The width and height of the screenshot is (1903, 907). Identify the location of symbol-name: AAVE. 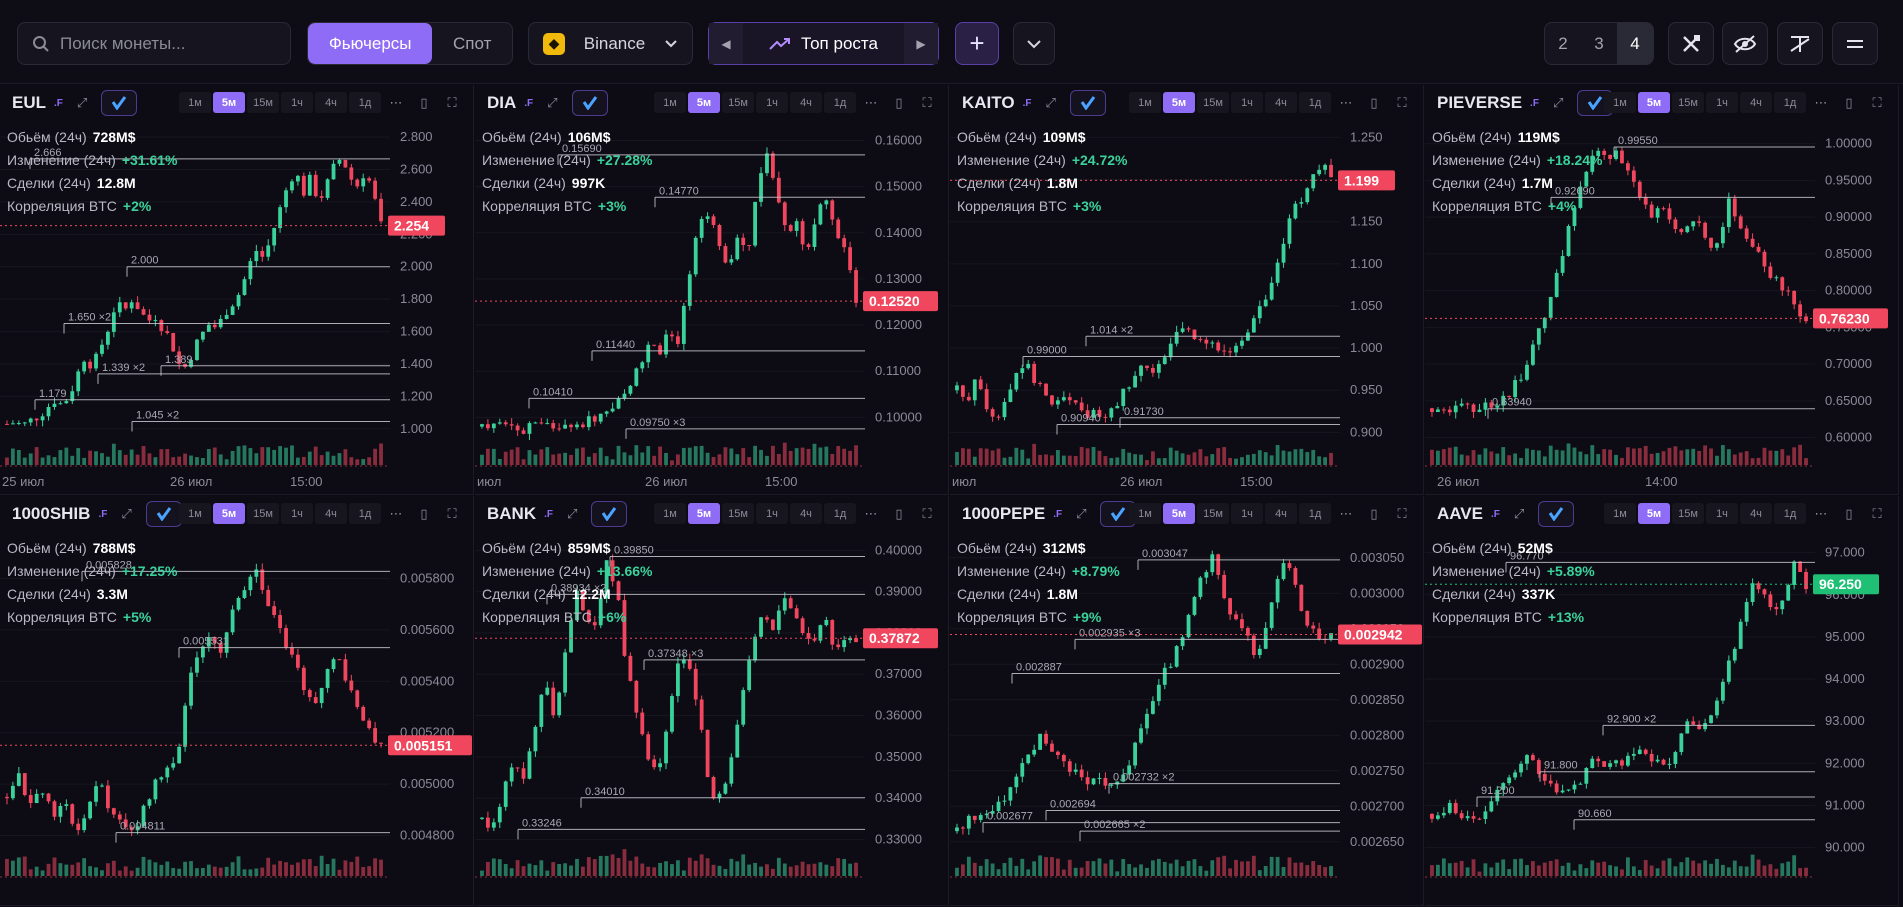
(1460, 513).